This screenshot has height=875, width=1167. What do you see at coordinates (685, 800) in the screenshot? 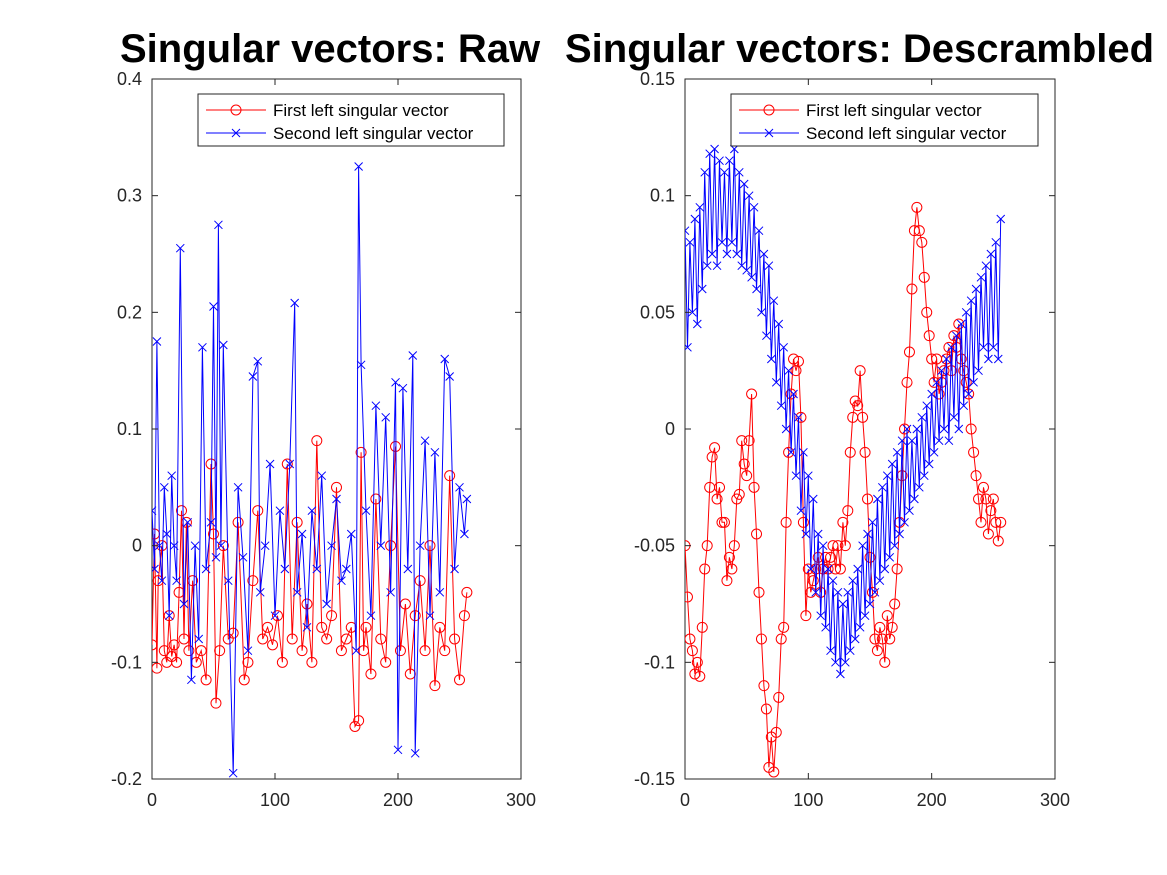
I see `x-tick-label: 0` at bounding box center [685, 800].